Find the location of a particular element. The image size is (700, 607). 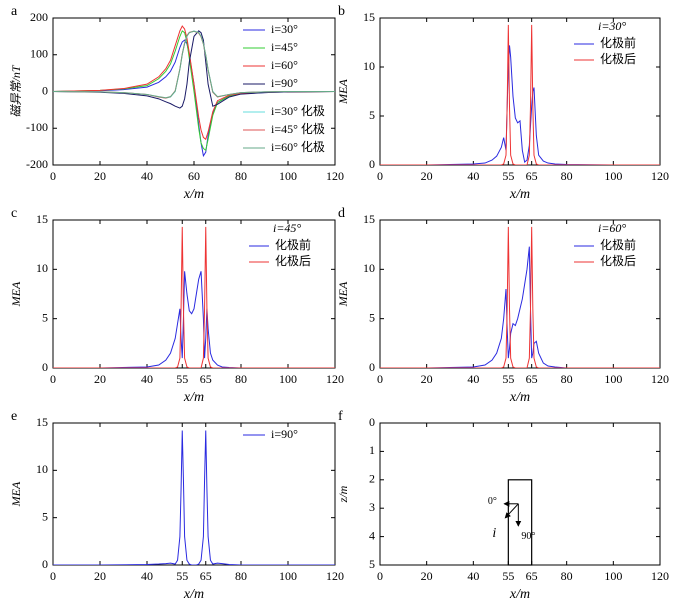

annotation: i is located at coordinates (494, 533).